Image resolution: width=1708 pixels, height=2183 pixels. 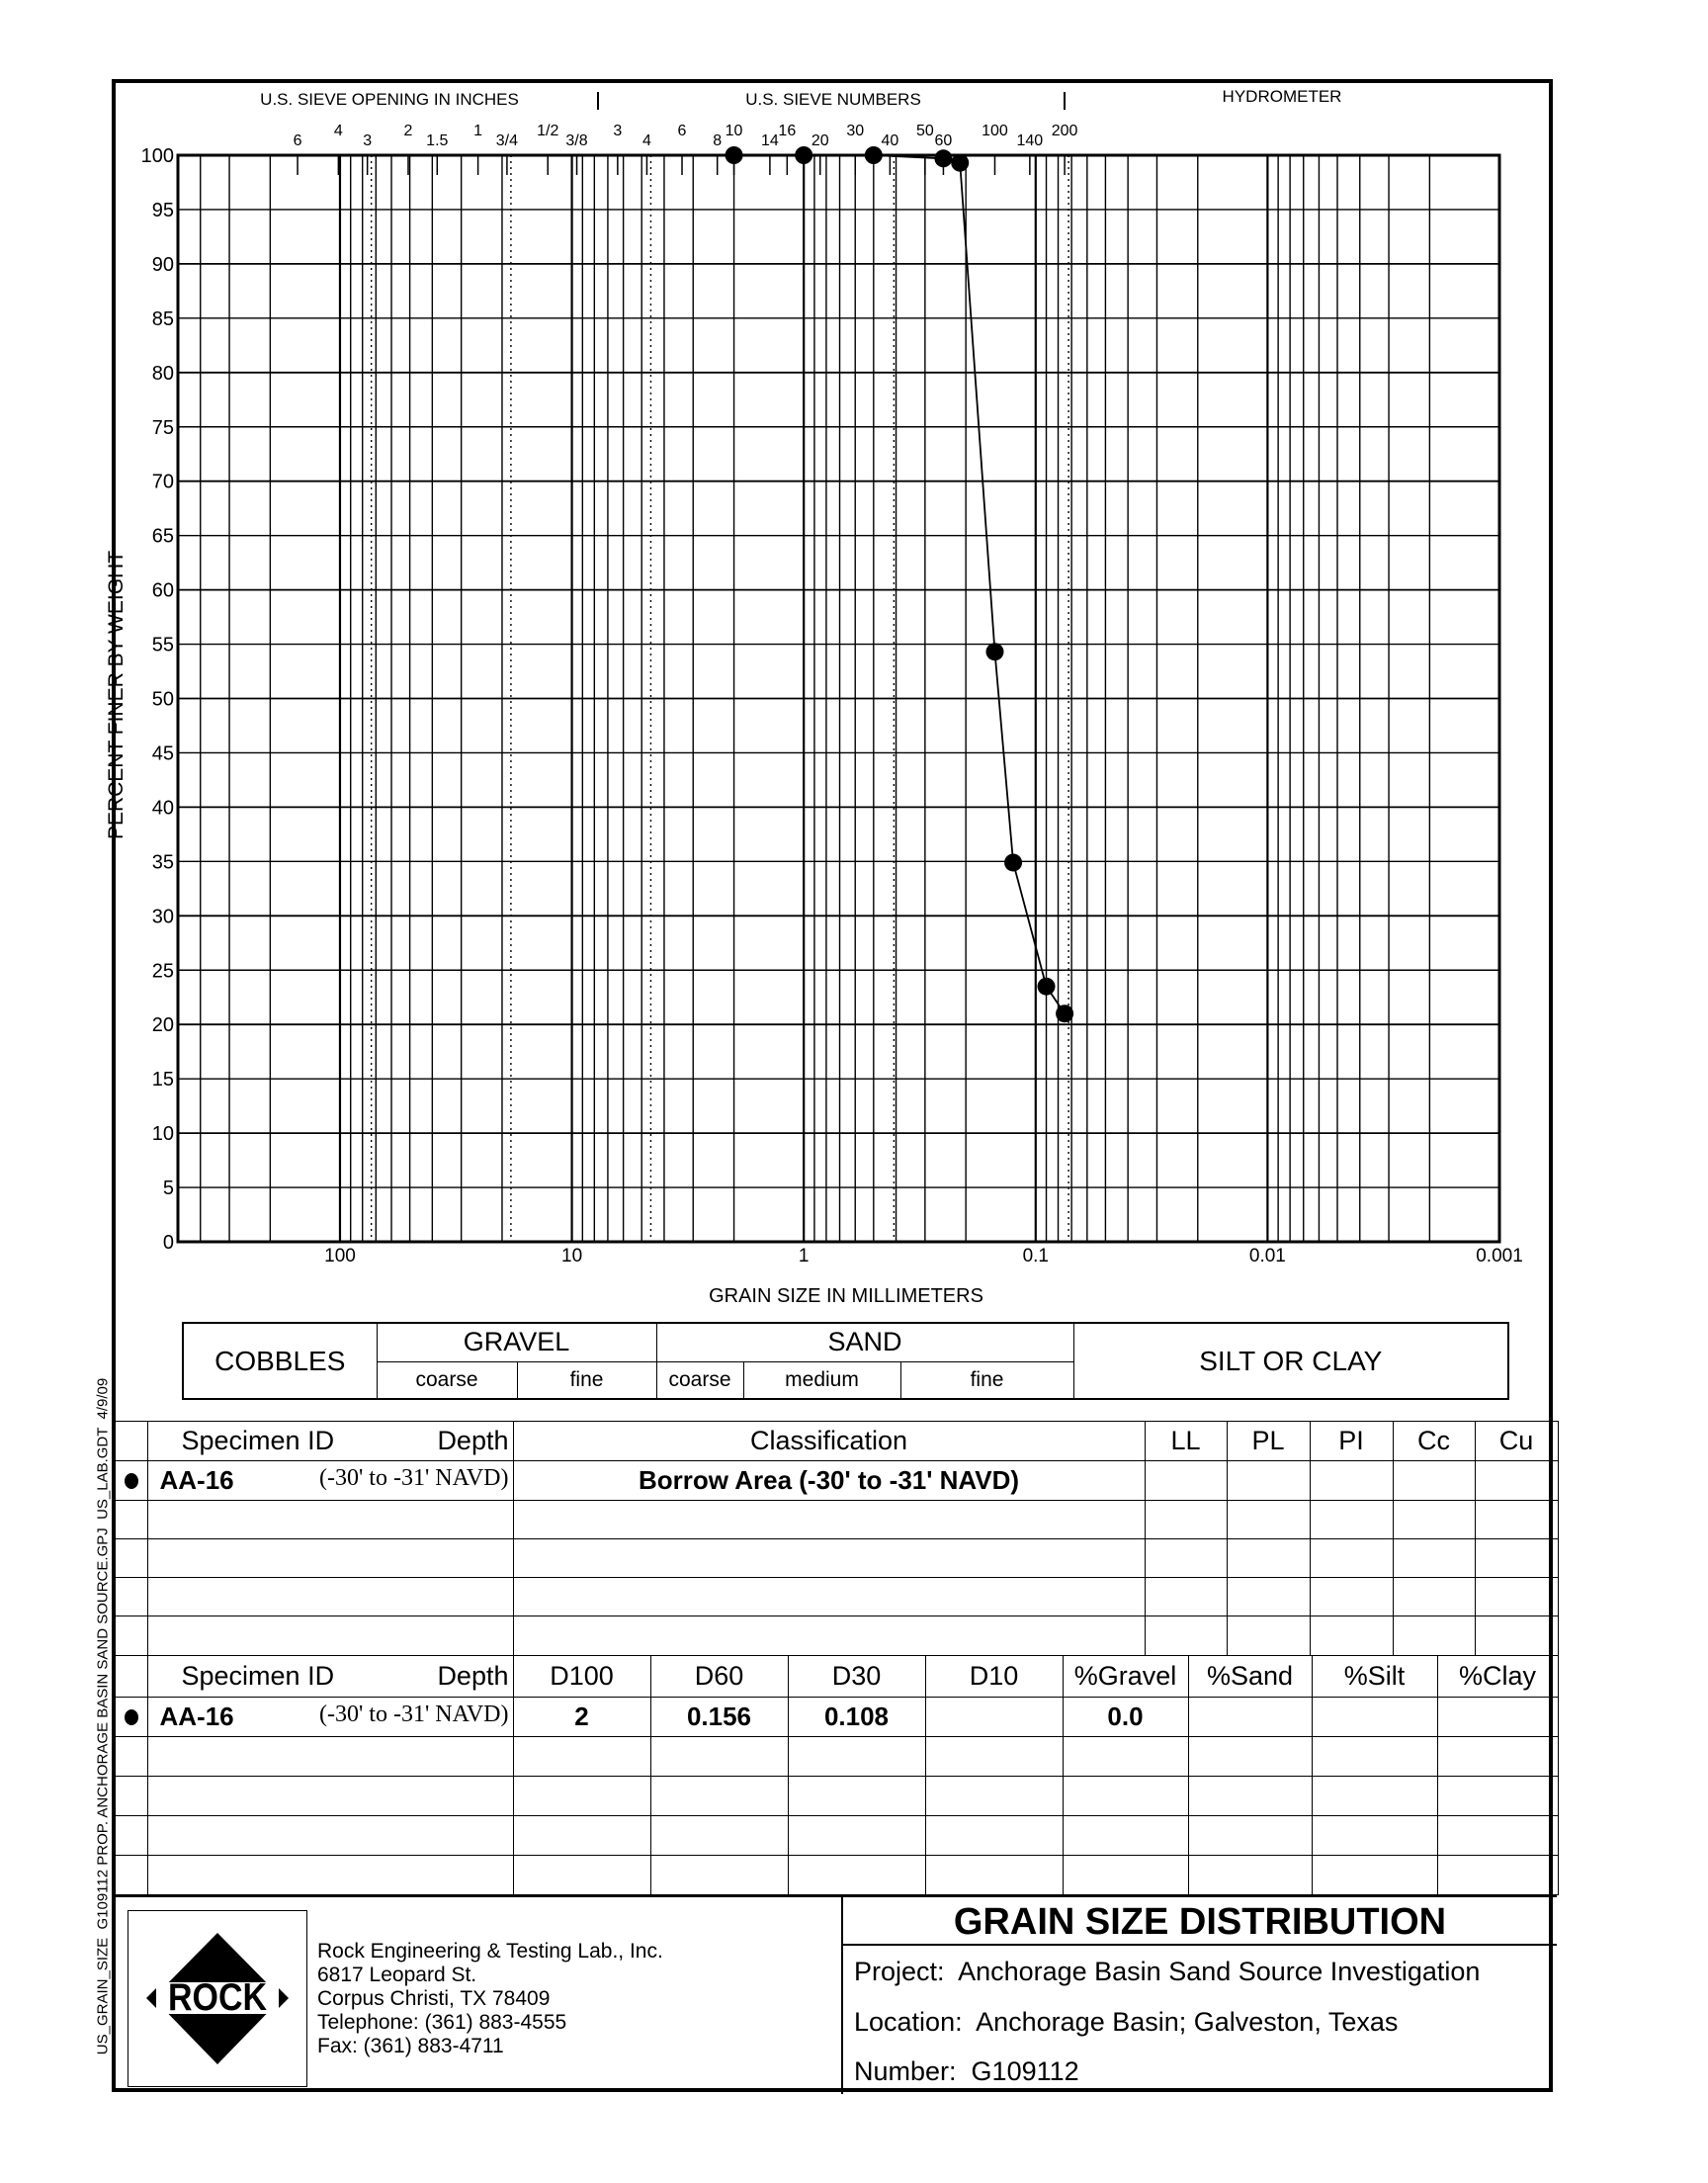 I want to click on number-value: G109112, so click(x=1025, y=2071).